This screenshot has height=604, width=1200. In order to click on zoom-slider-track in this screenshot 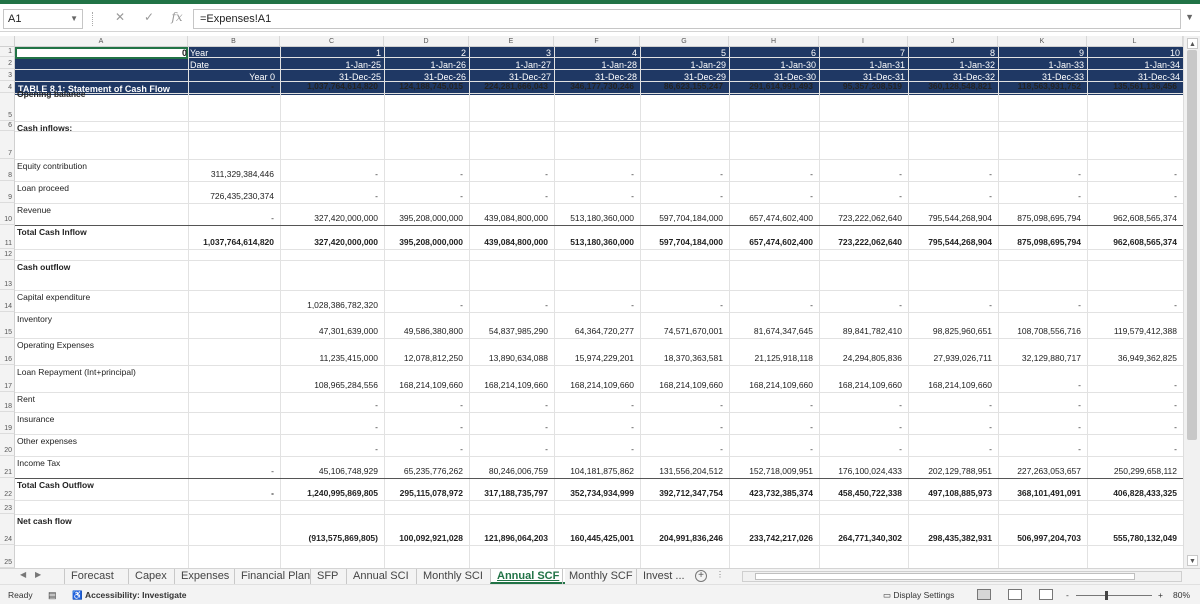, I will do `click(1114, 595)`.